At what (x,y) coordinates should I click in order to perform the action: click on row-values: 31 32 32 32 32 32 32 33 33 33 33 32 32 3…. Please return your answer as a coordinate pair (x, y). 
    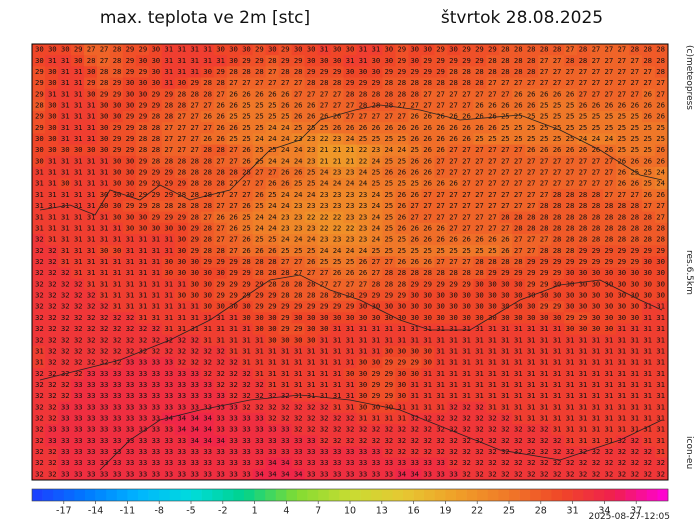
    Looking at the image, I should click on (350, 362).